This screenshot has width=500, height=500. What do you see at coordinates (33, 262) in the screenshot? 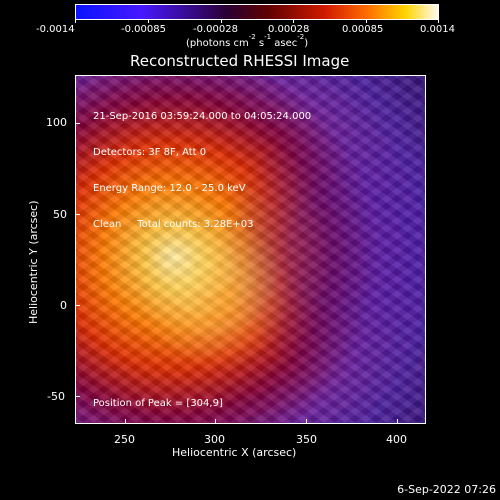
I see `y-axis-title: Heliocentric Y (arcsec)` at bounding box center [33, 262].